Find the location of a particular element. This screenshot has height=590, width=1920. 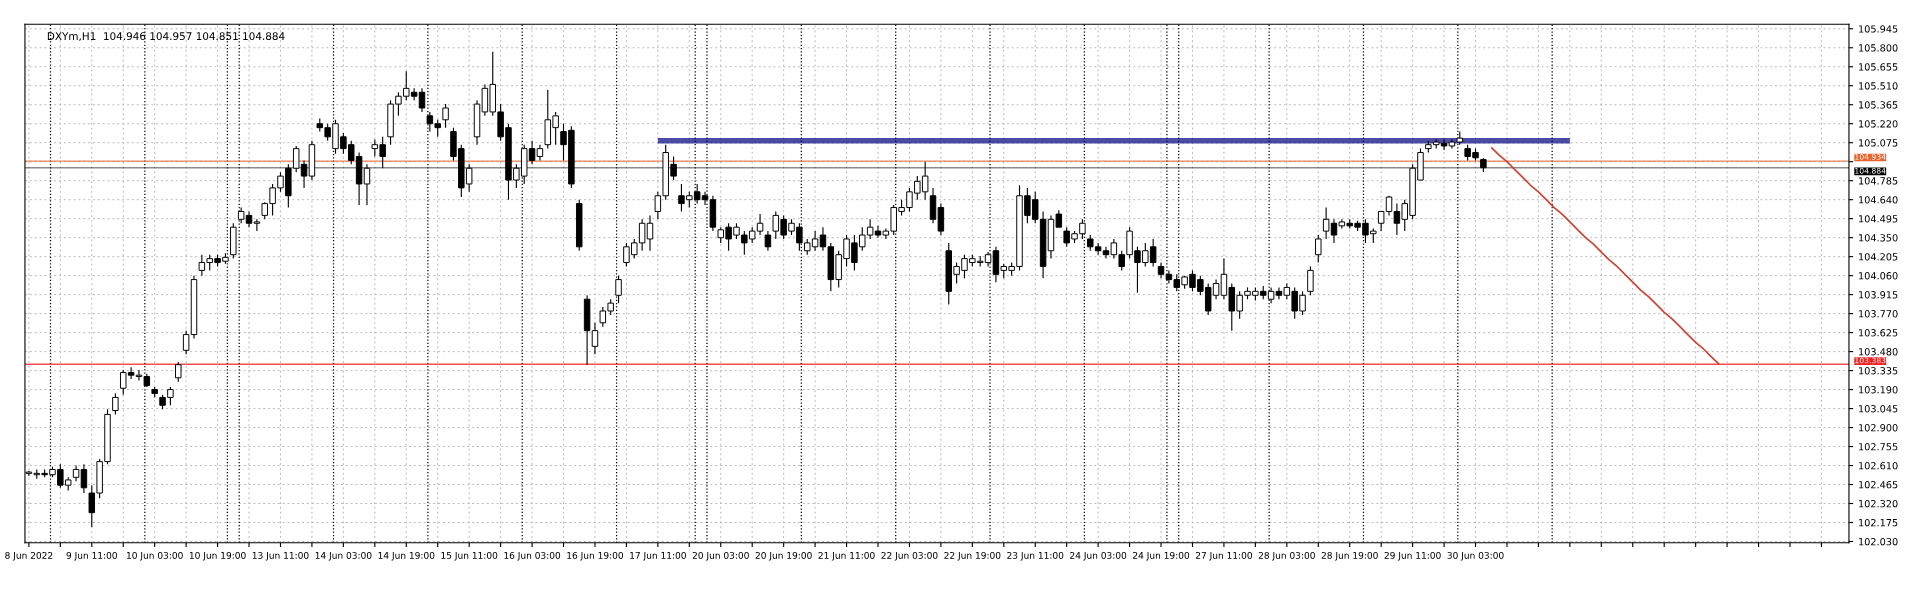

x-tick-label: 10 Jun 19:00 is located at coordinates (217, 556).